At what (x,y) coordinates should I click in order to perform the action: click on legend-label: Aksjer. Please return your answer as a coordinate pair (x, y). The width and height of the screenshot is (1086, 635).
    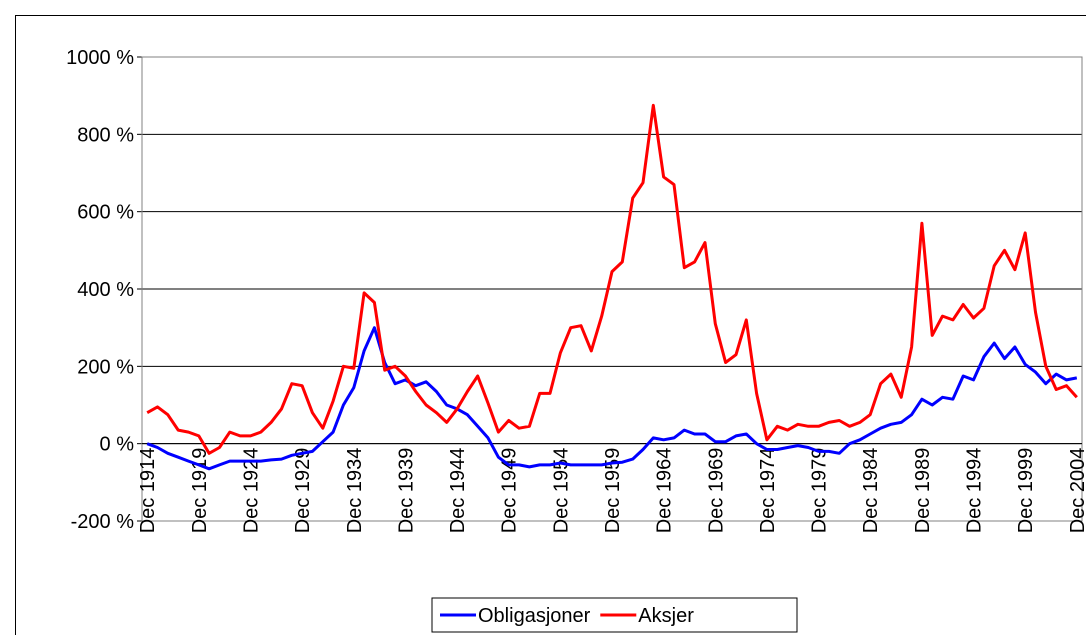
    Looking at the image, I should click on (666, 616).